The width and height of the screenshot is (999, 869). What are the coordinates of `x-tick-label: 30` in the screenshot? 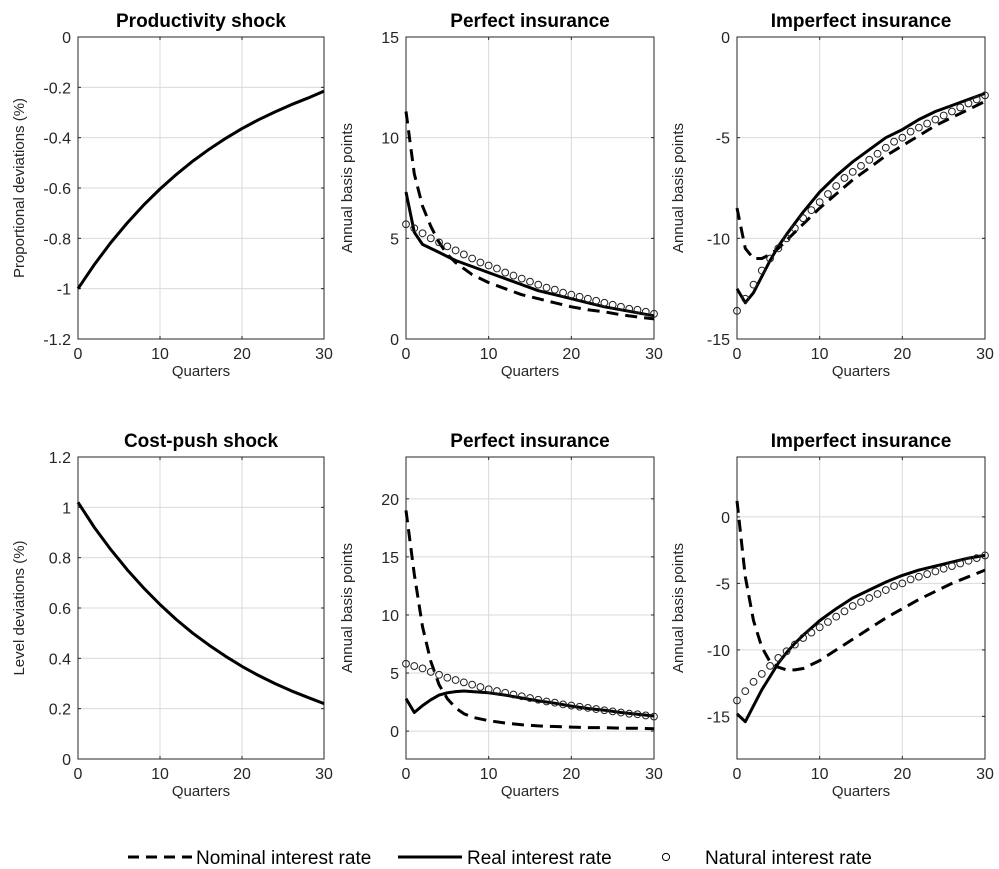 It's located at (324, 354).